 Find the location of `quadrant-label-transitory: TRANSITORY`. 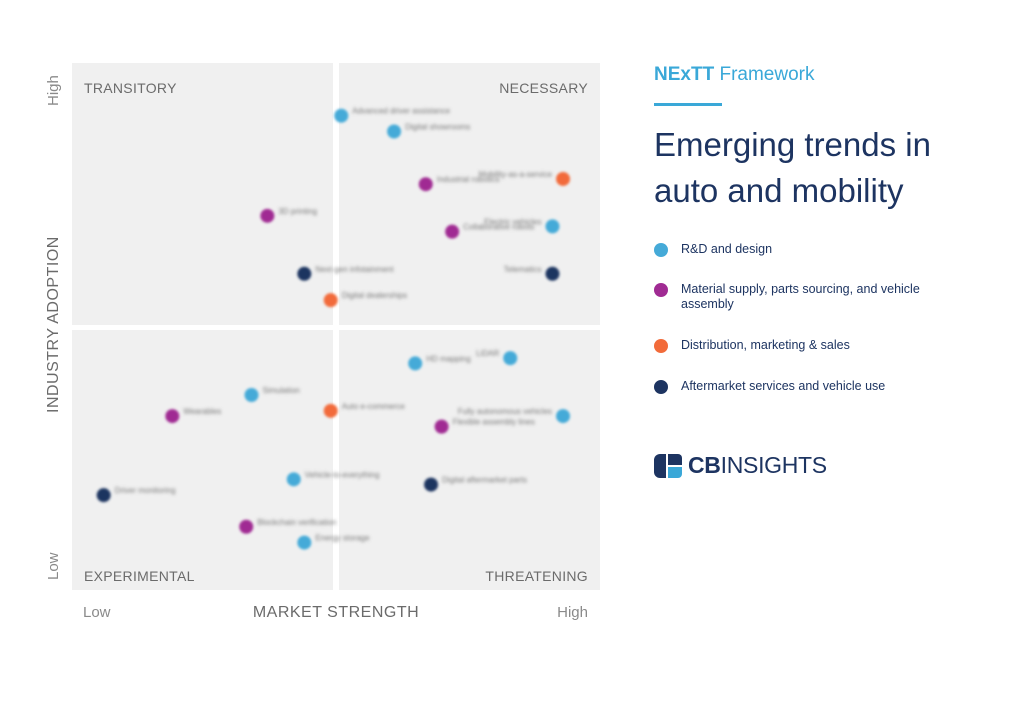

quadrant-label-transitory: TRANSITORY is located at coordinates (130, 88).